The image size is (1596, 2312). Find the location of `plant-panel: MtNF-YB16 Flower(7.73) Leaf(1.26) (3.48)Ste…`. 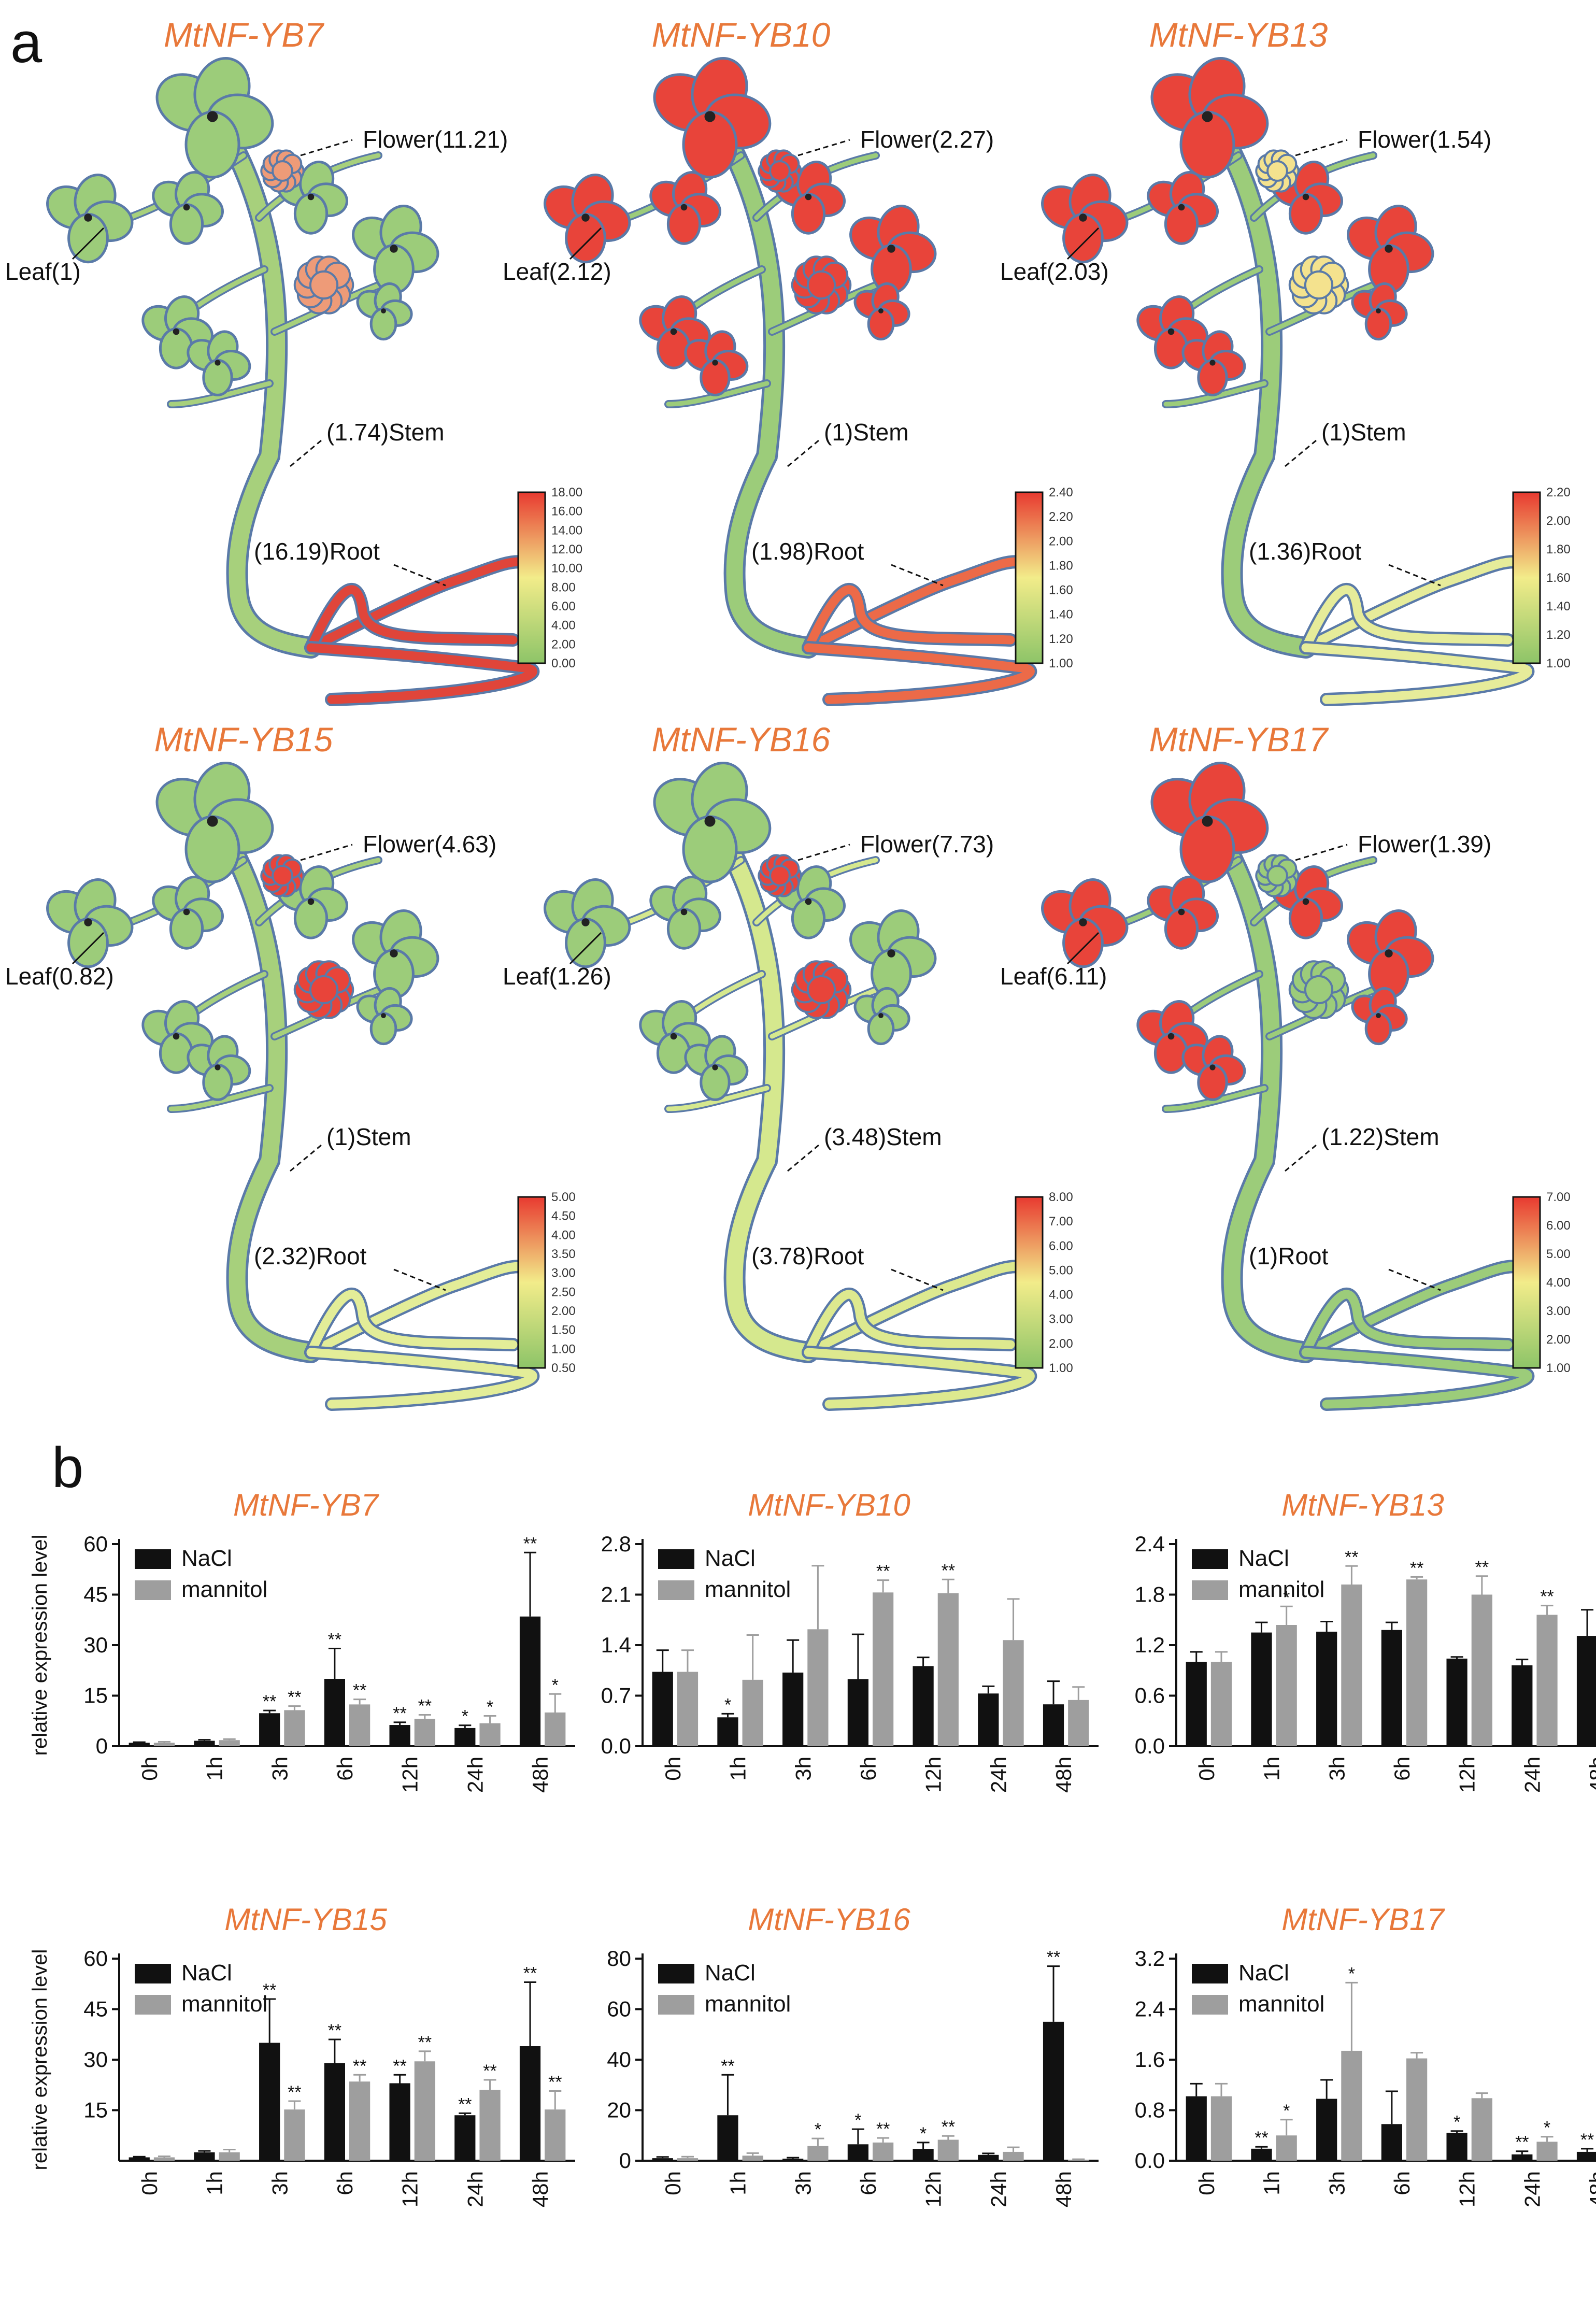

plant-panel: MtNF-YB16 Flower(7.73) Leaf(1.26) (3.48)Ste… is located at coordinates (788, 1065).